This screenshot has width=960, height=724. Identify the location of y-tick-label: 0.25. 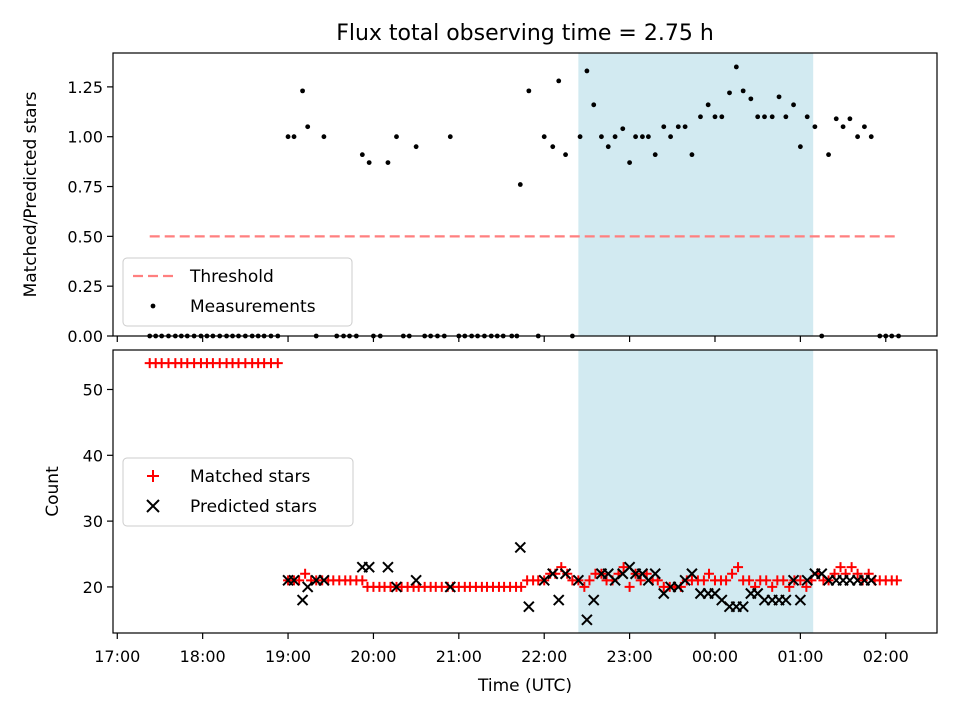
(85, 286).